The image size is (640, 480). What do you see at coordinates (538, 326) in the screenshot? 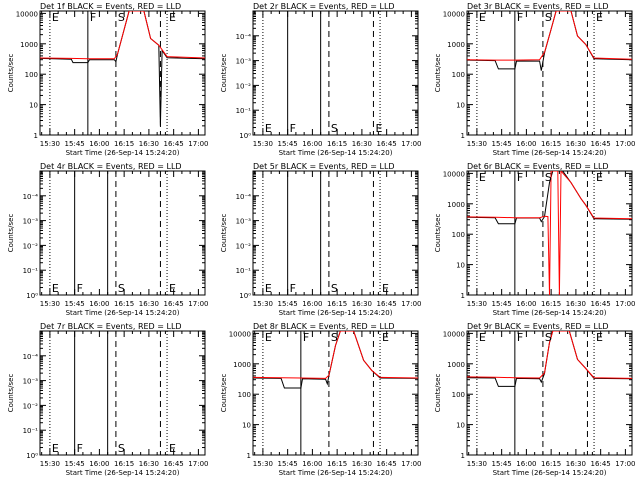
I see `panel-title: Det 9r BLACK = Events, RED = LLD` at bounding box center [538, 326].